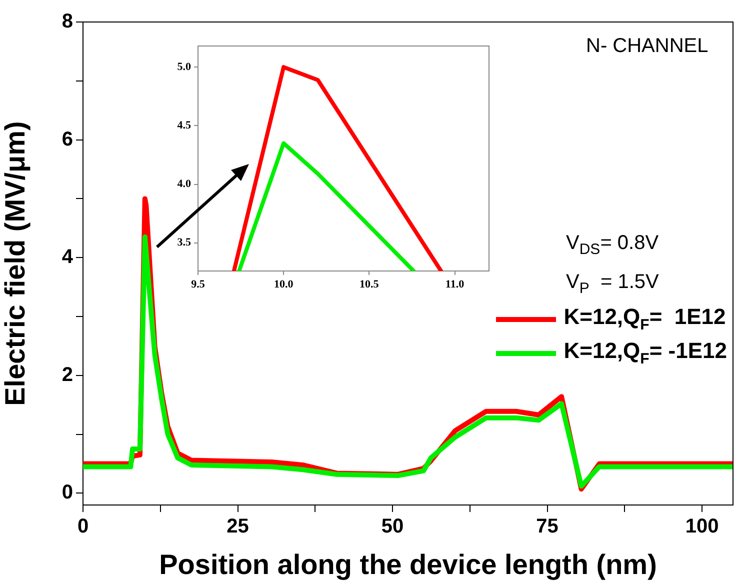 This screenshot has width=745, height=583. Describe the element at coordinates (67, 21) in the screenshot. I see `y-tick-label: 8` at that location.